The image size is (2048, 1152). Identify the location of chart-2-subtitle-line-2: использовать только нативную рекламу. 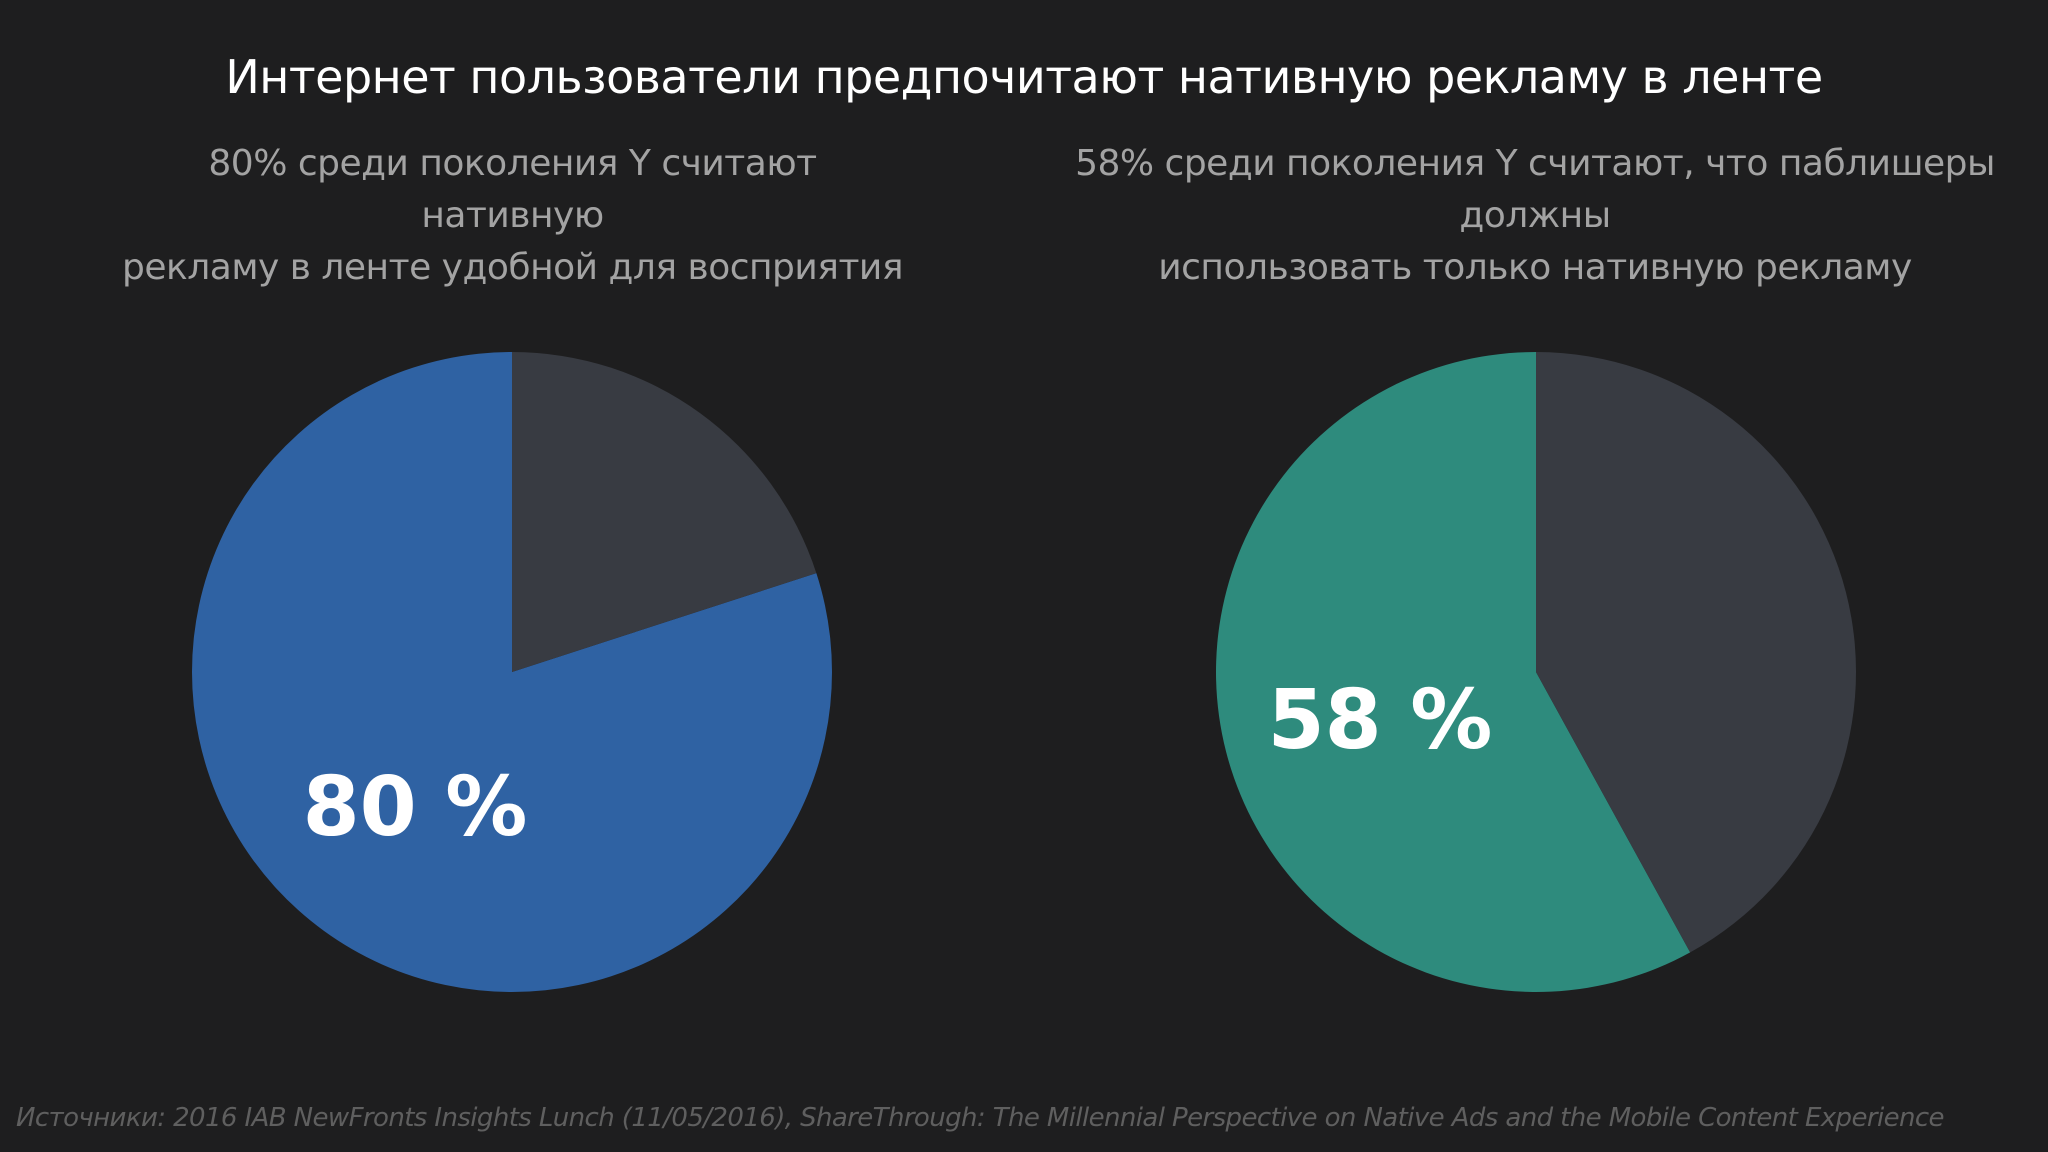
(1535, 267).